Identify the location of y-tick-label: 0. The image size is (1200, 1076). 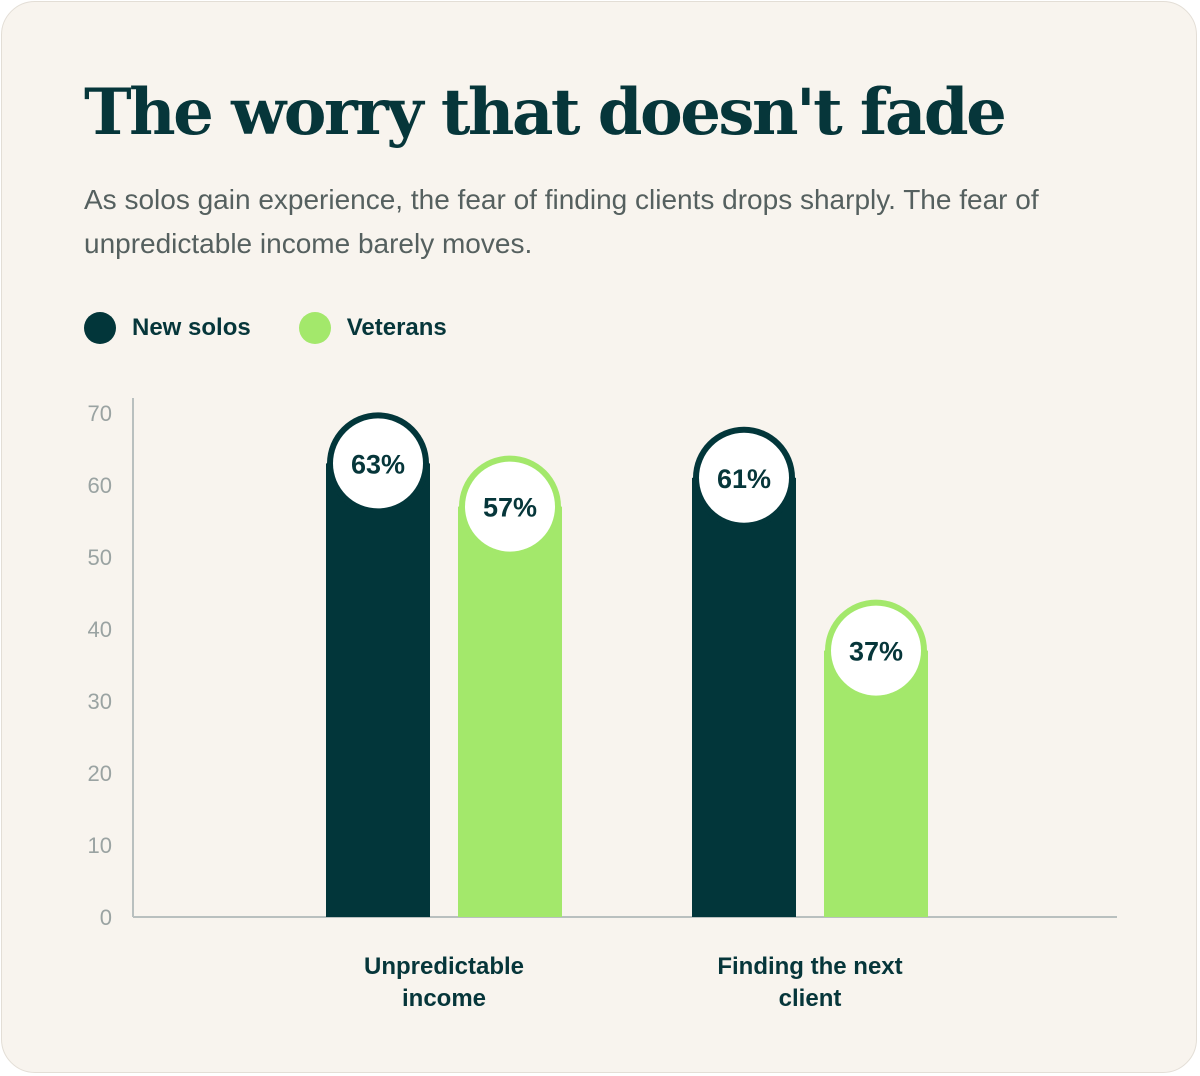
(106, 917).